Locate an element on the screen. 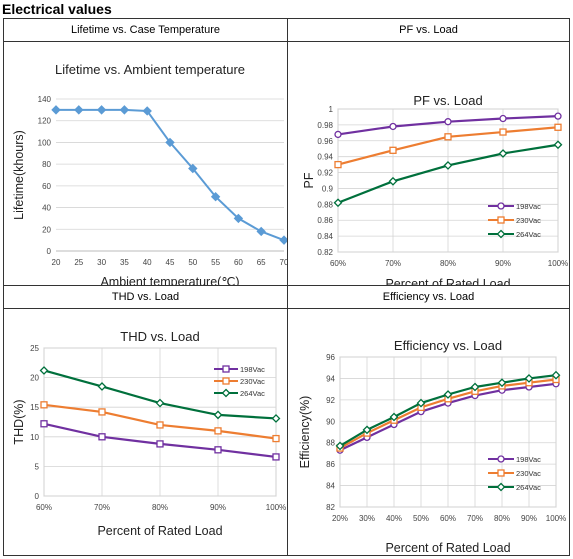 This screenshot has height=559, width=573. x-tick-label: 50 is located at coordinates (192, 262).